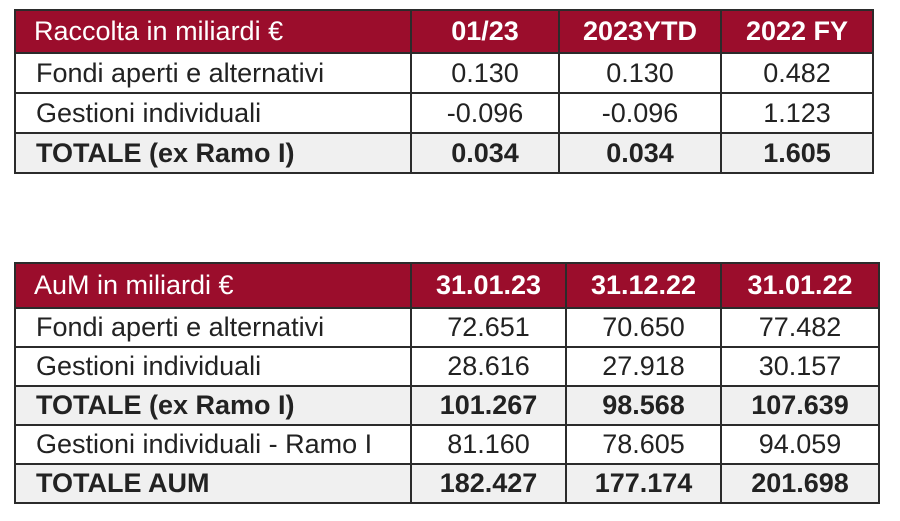 The height and width of the screenshot is (521, 900). Describe the element at coordinates (643, 405) in the screenshot. I see `cell-value: 98.568` at that location.